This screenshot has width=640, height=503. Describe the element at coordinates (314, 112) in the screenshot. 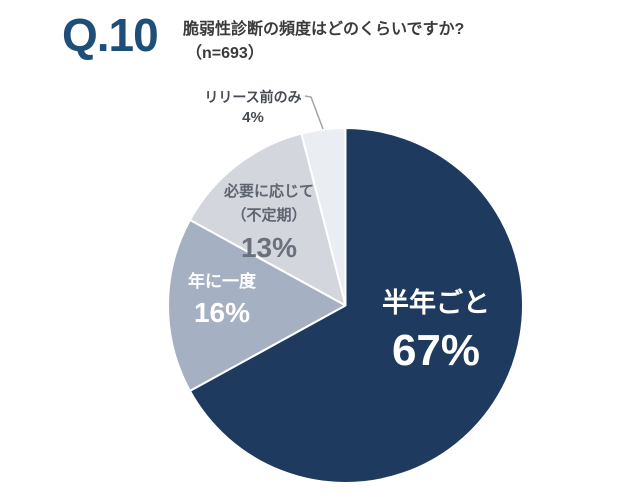

I see `callout-line-pre-release` at that location.